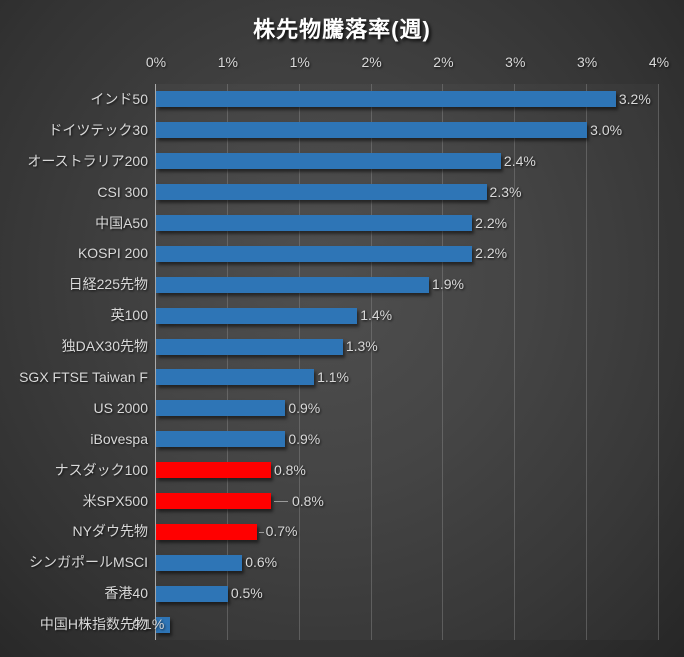 This screenshot has height=657, width=684. What do you see at coordinates (148, 624) in the screenshot?
I see `value-label: 0.1%` at bounding box center [148, 624].